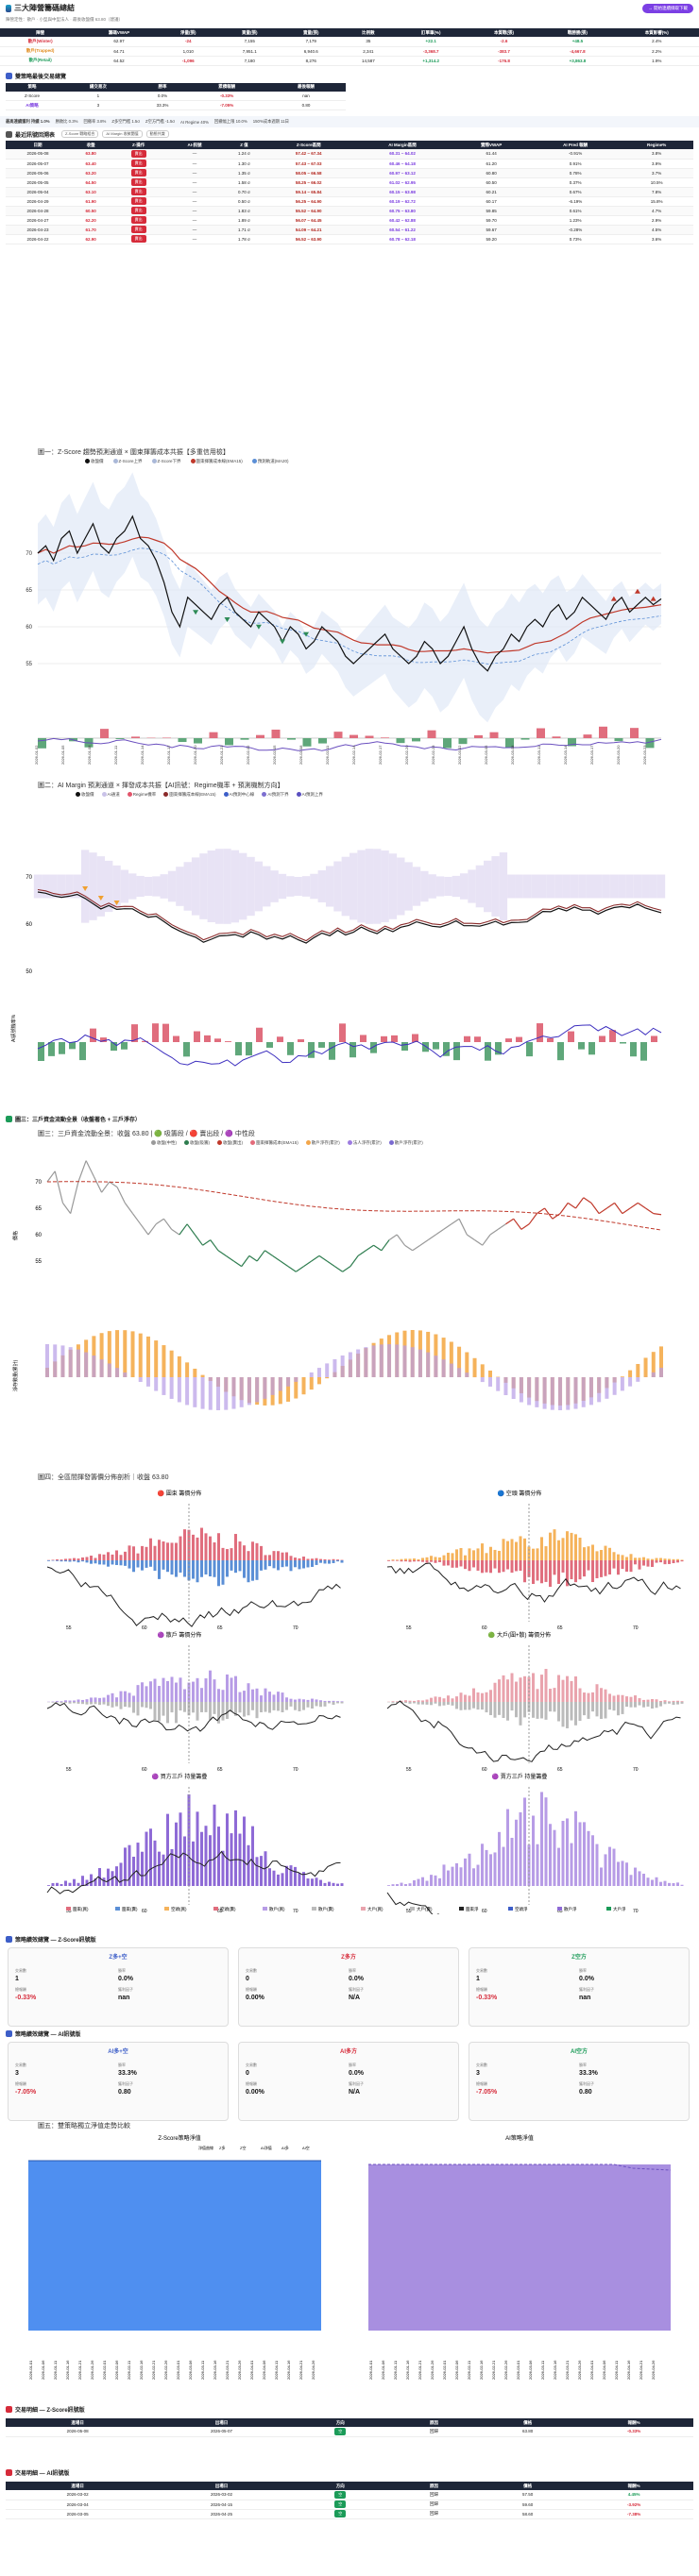 This screenshot has width=699, height=2576. What do you see at coordinates (349, 918) in the screenshot?
I see `close-line` at bounding box center [349, 918].